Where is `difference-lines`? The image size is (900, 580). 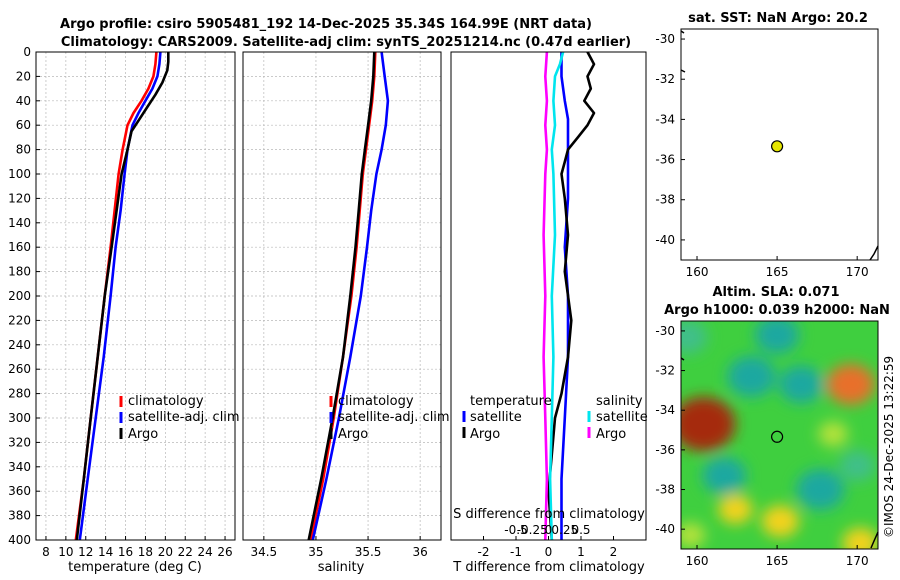
difference-lines is located at coordinates (569, 296).